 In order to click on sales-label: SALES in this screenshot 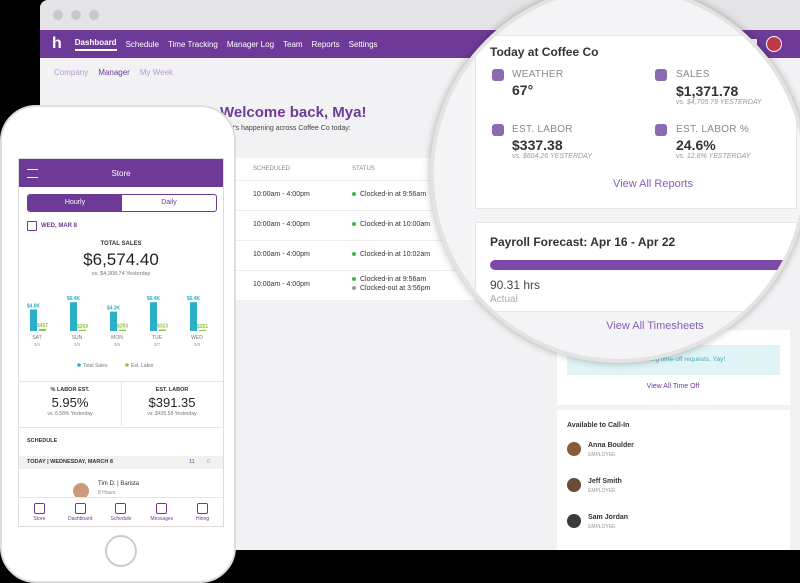, I will do `click(693, 74)`.